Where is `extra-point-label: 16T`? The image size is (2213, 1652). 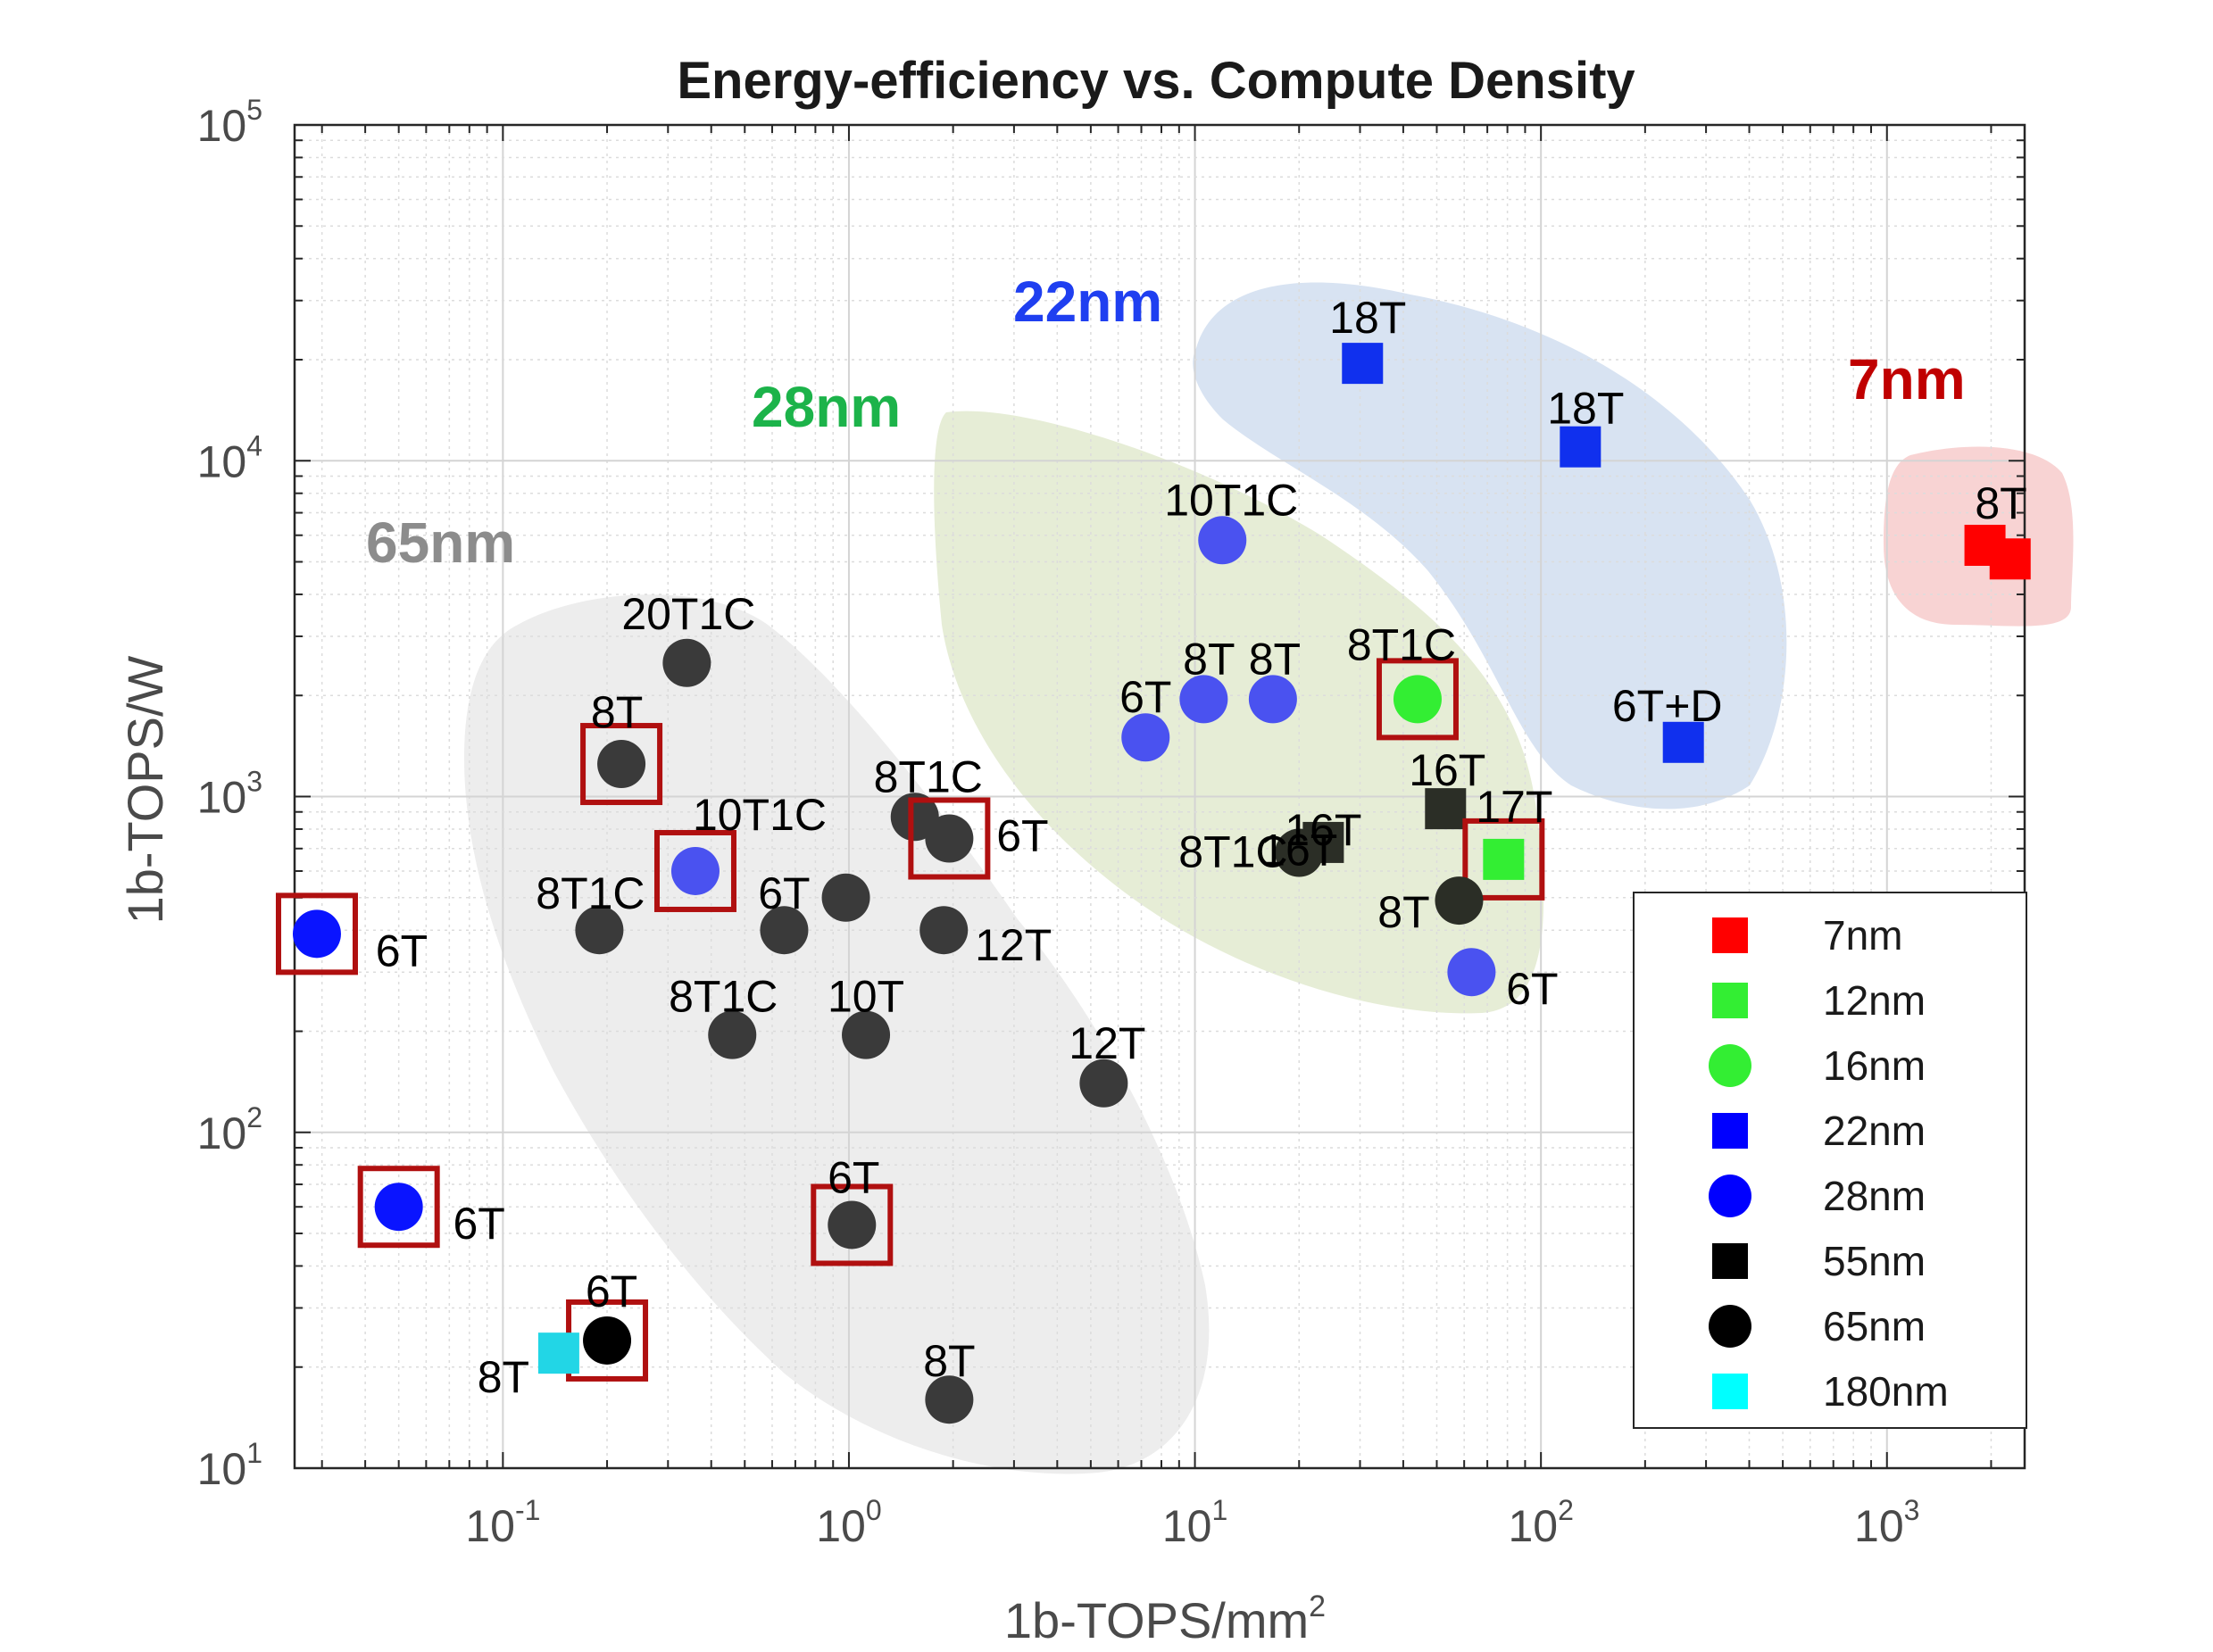
extra-point-label: 16T is located at coordinates (1323, 830).